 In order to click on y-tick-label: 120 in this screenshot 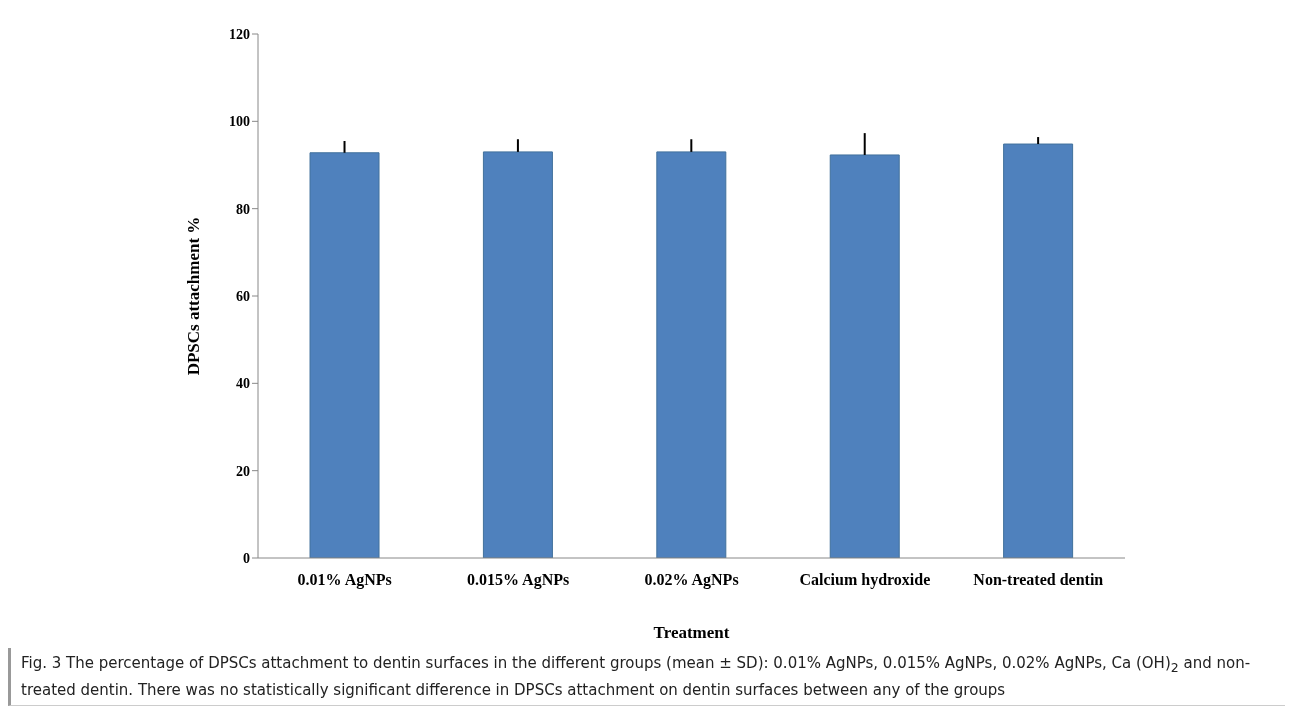, I will do `click(239, 34)`.